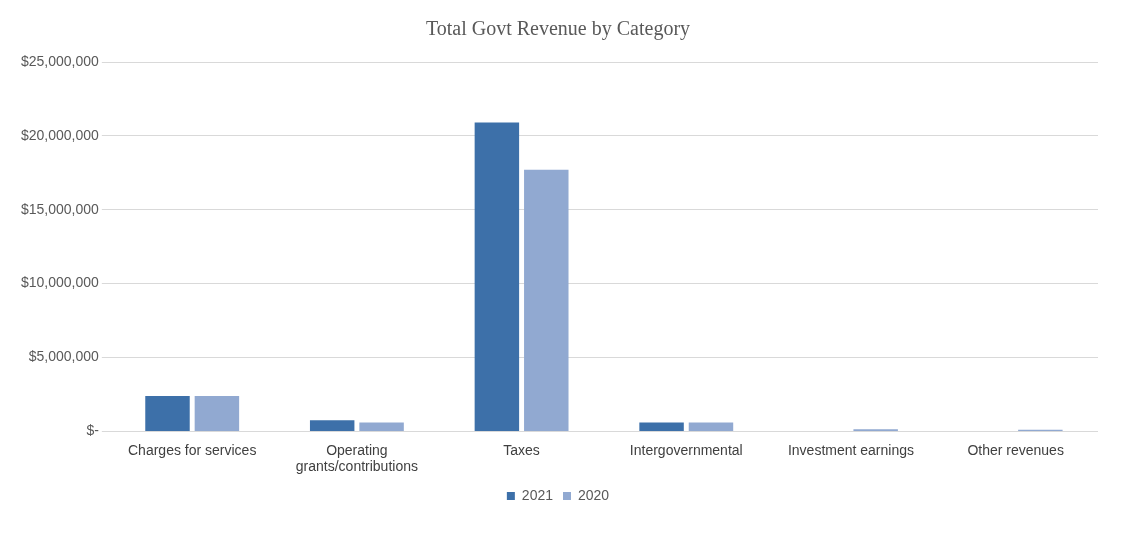  I want to click on chart-title: Total Govt Revenue by Category, so click(558, 29).